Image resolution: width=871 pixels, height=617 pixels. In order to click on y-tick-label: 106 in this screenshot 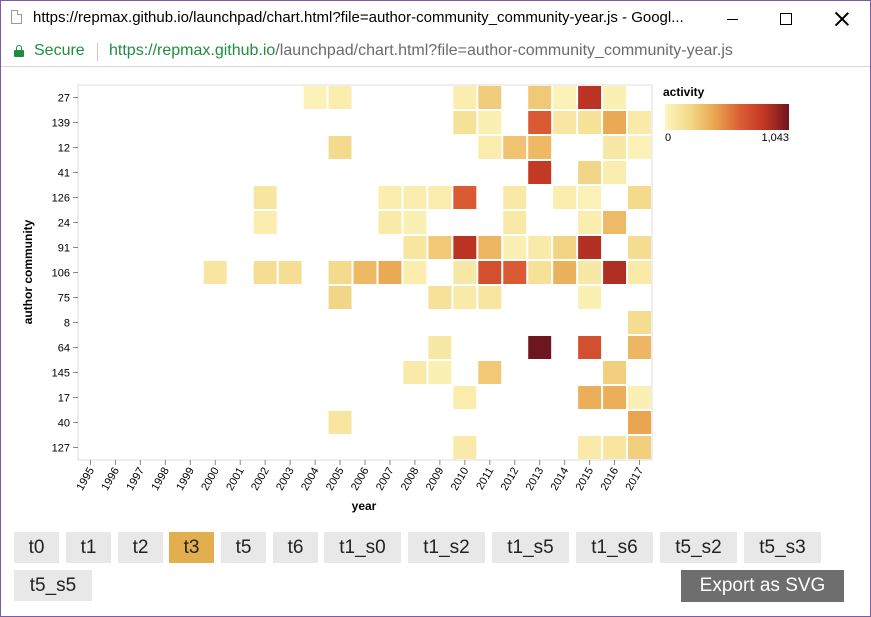, I will do `click(61, 274)`.